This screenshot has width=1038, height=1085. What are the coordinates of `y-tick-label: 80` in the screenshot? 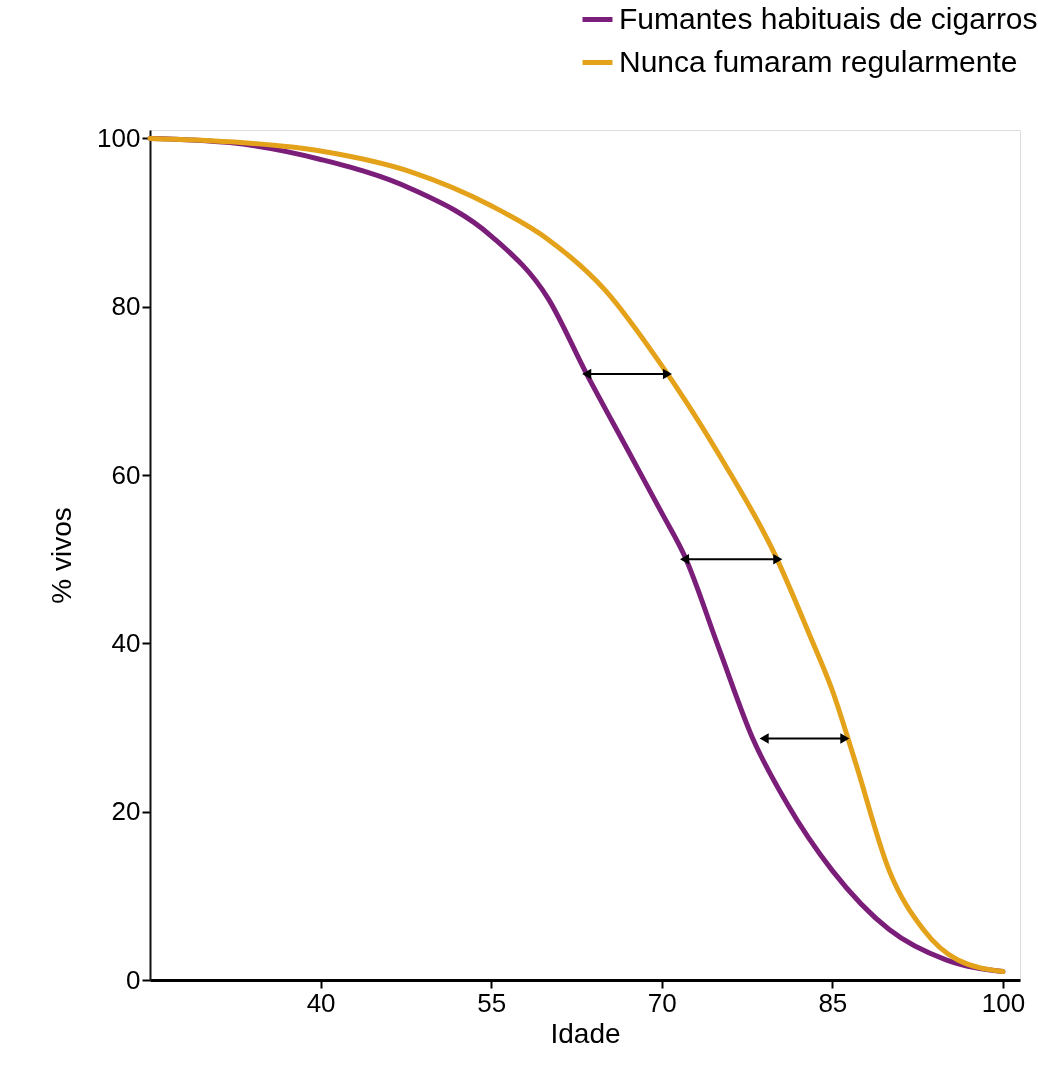 It's located at (126, 306).